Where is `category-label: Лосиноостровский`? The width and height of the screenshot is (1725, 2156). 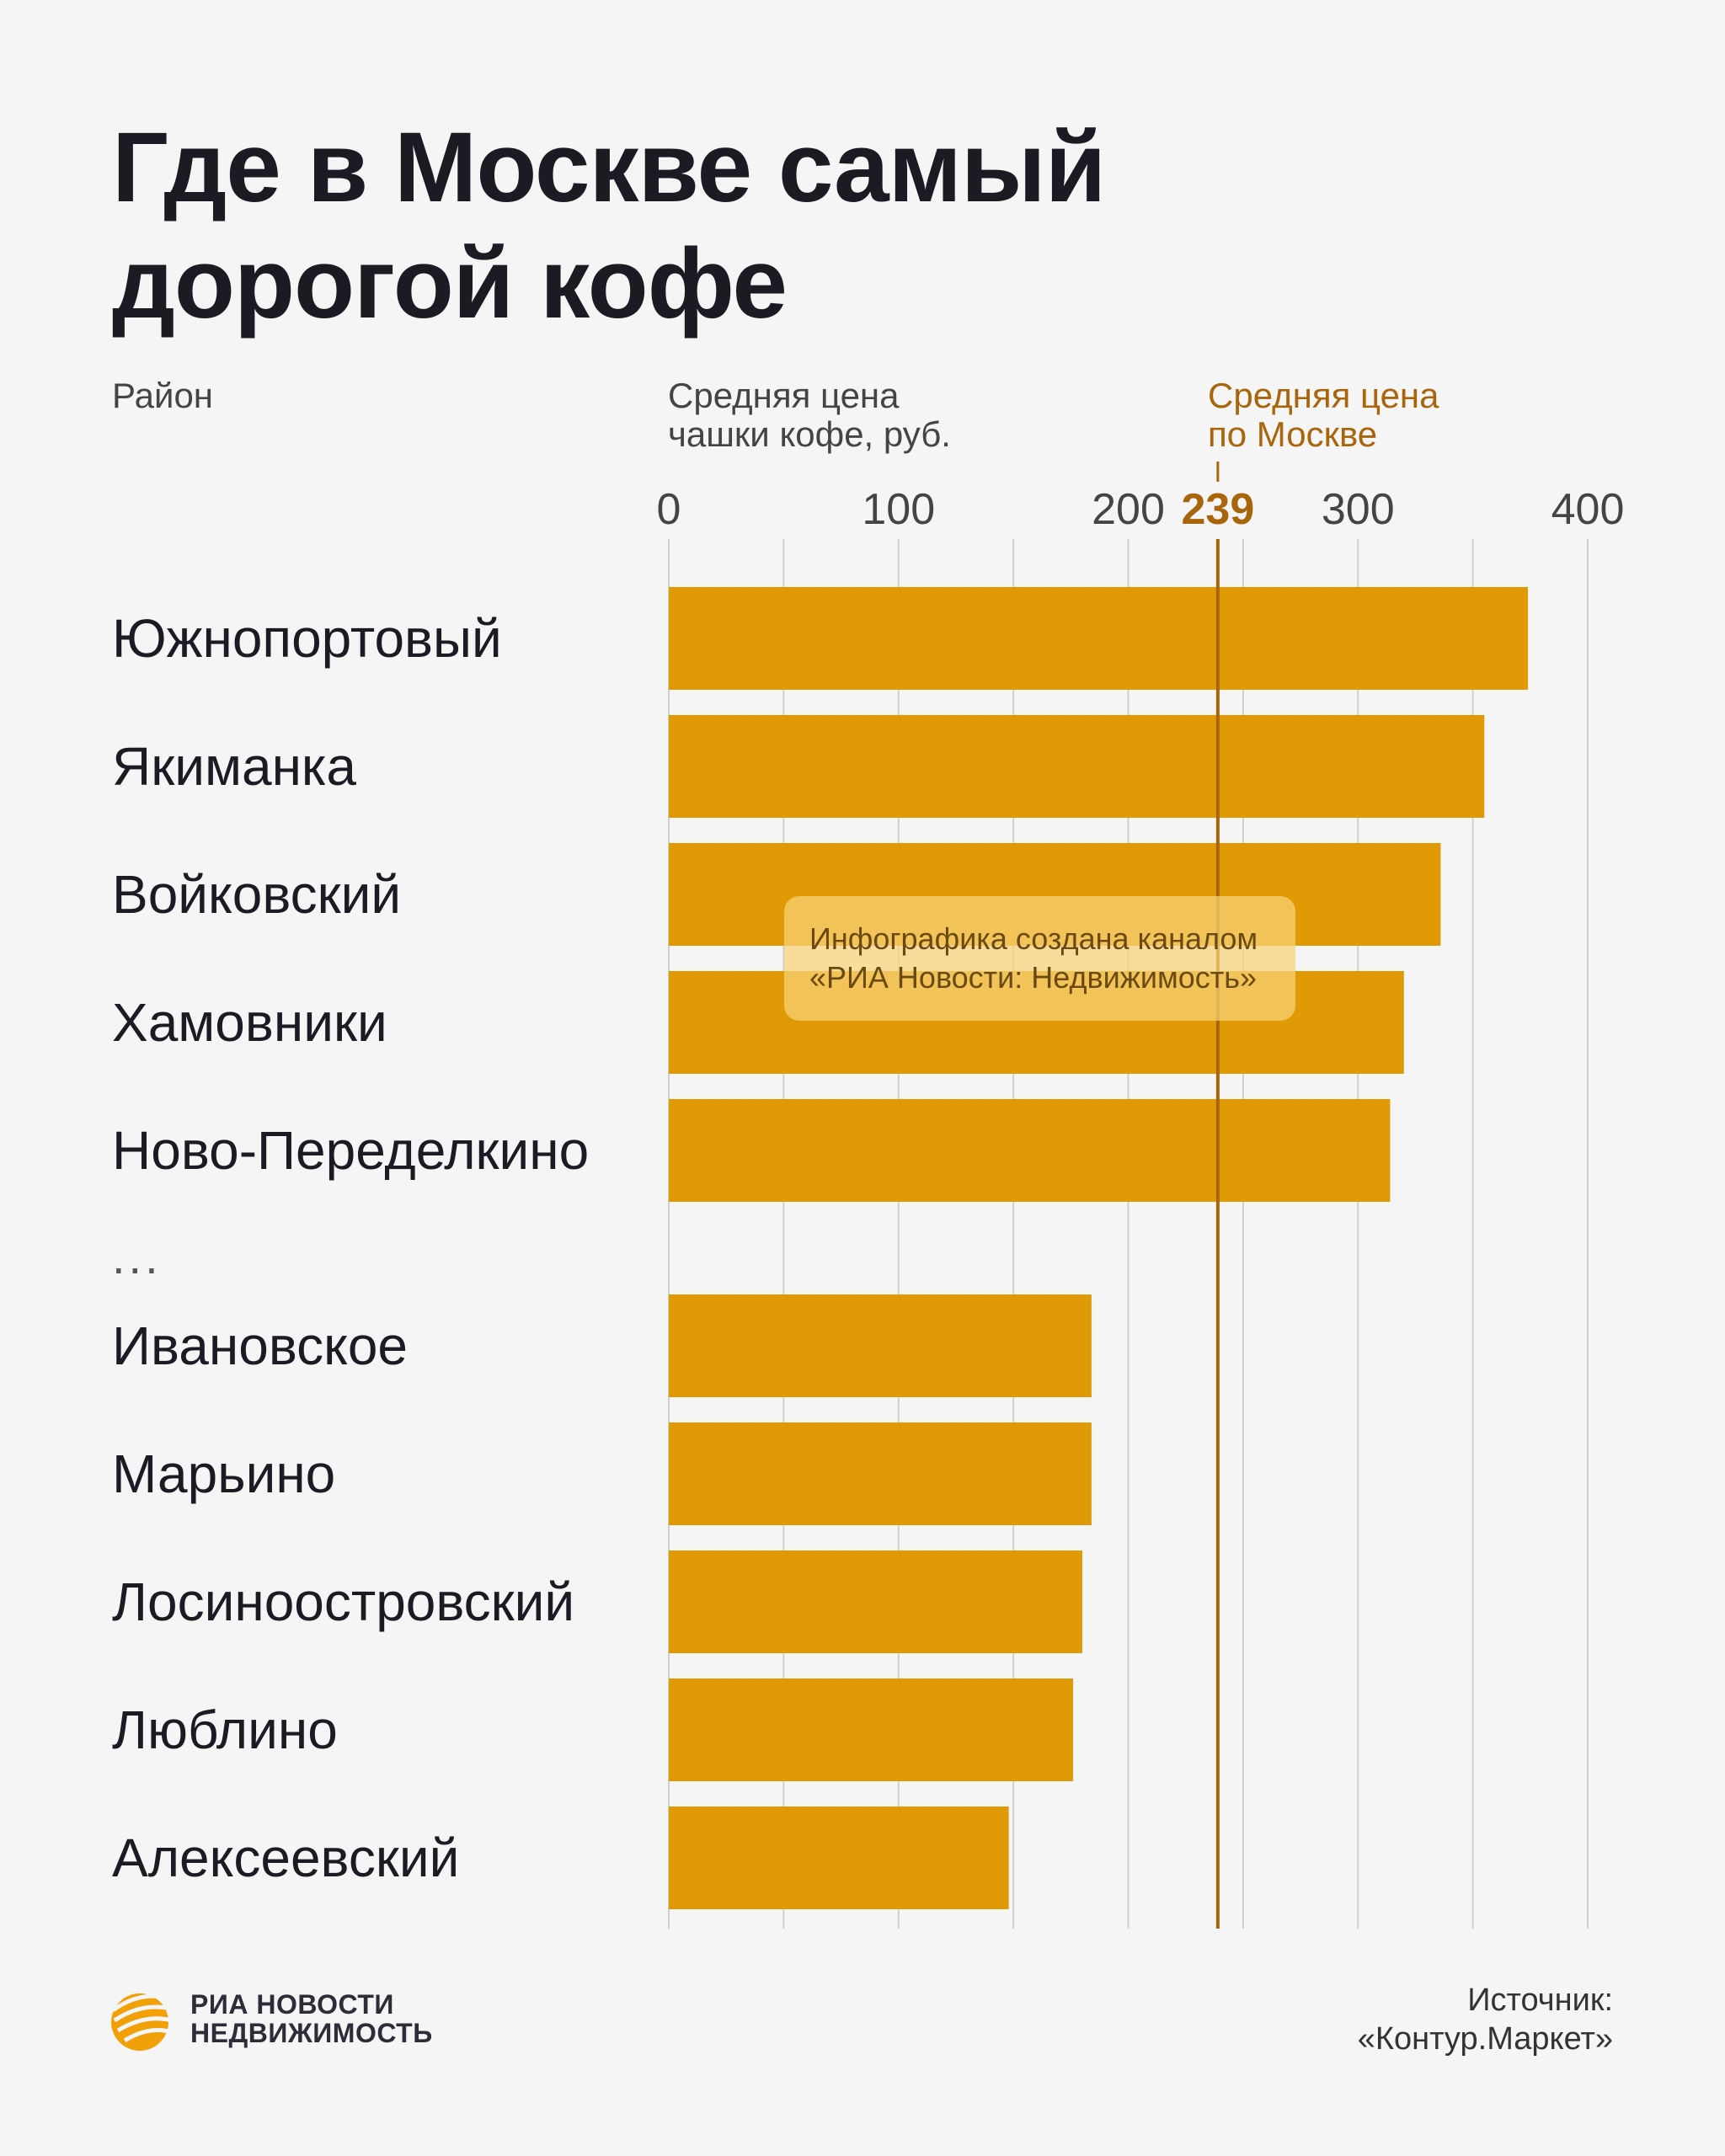
category-label: Лосиноостровский is located at coordinates (343, 1602).